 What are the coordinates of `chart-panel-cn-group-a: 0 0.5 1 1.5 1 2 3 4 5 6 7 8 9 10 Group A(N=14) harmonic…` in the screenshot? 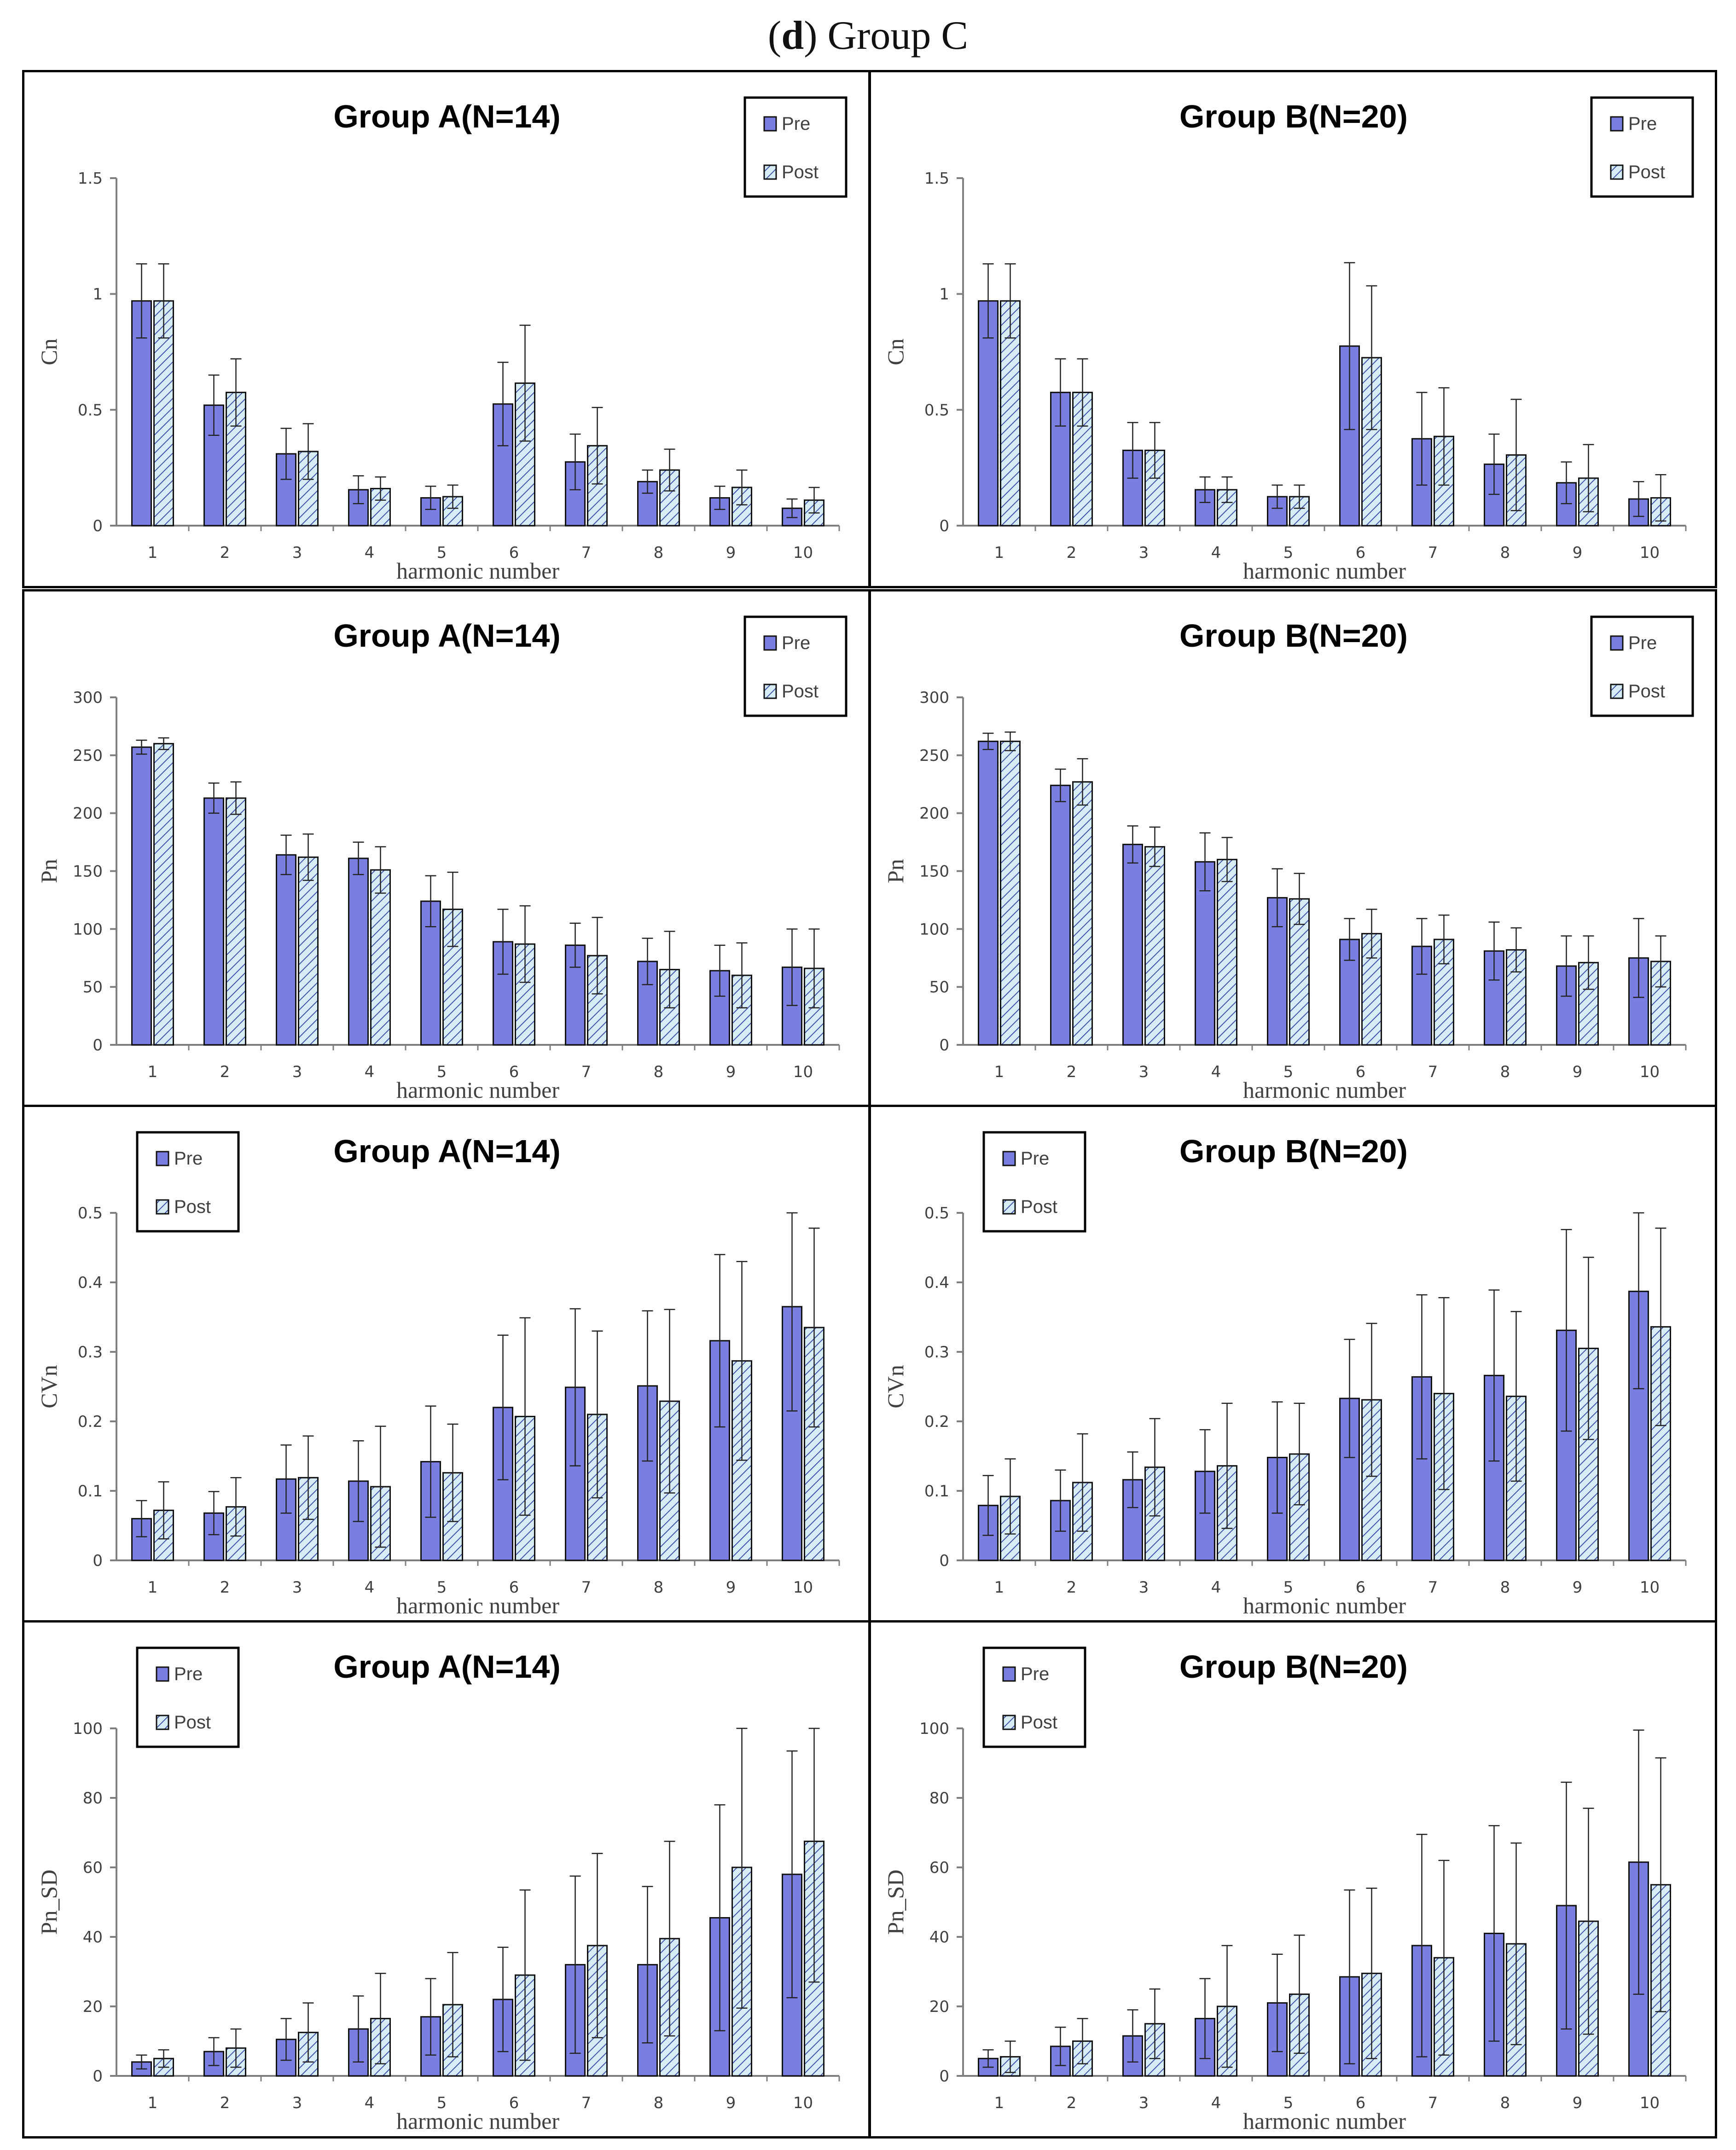 It's located at (446, 329).